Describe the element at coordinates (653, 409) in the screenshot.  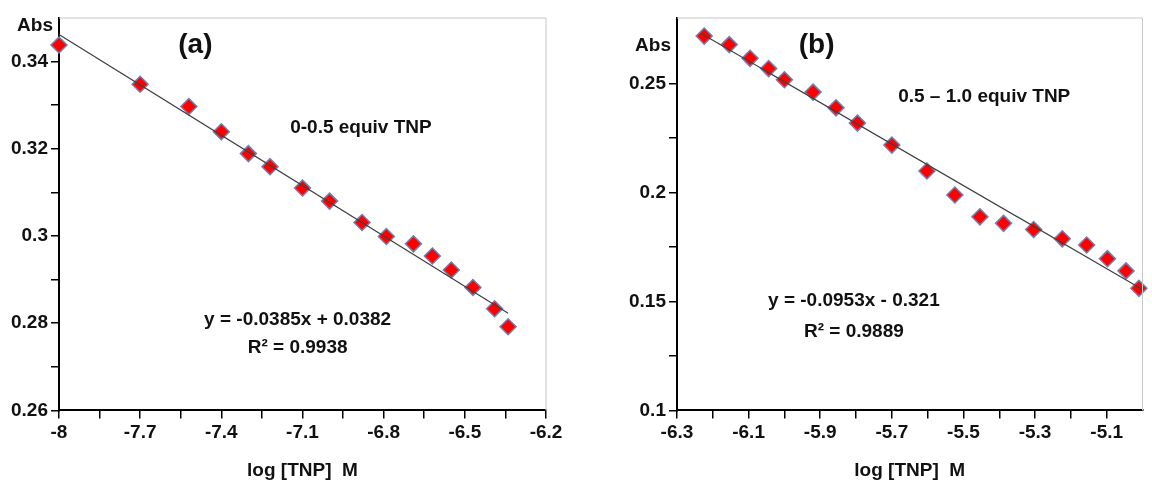
I see `y-tick-label: 0.1` at that location.